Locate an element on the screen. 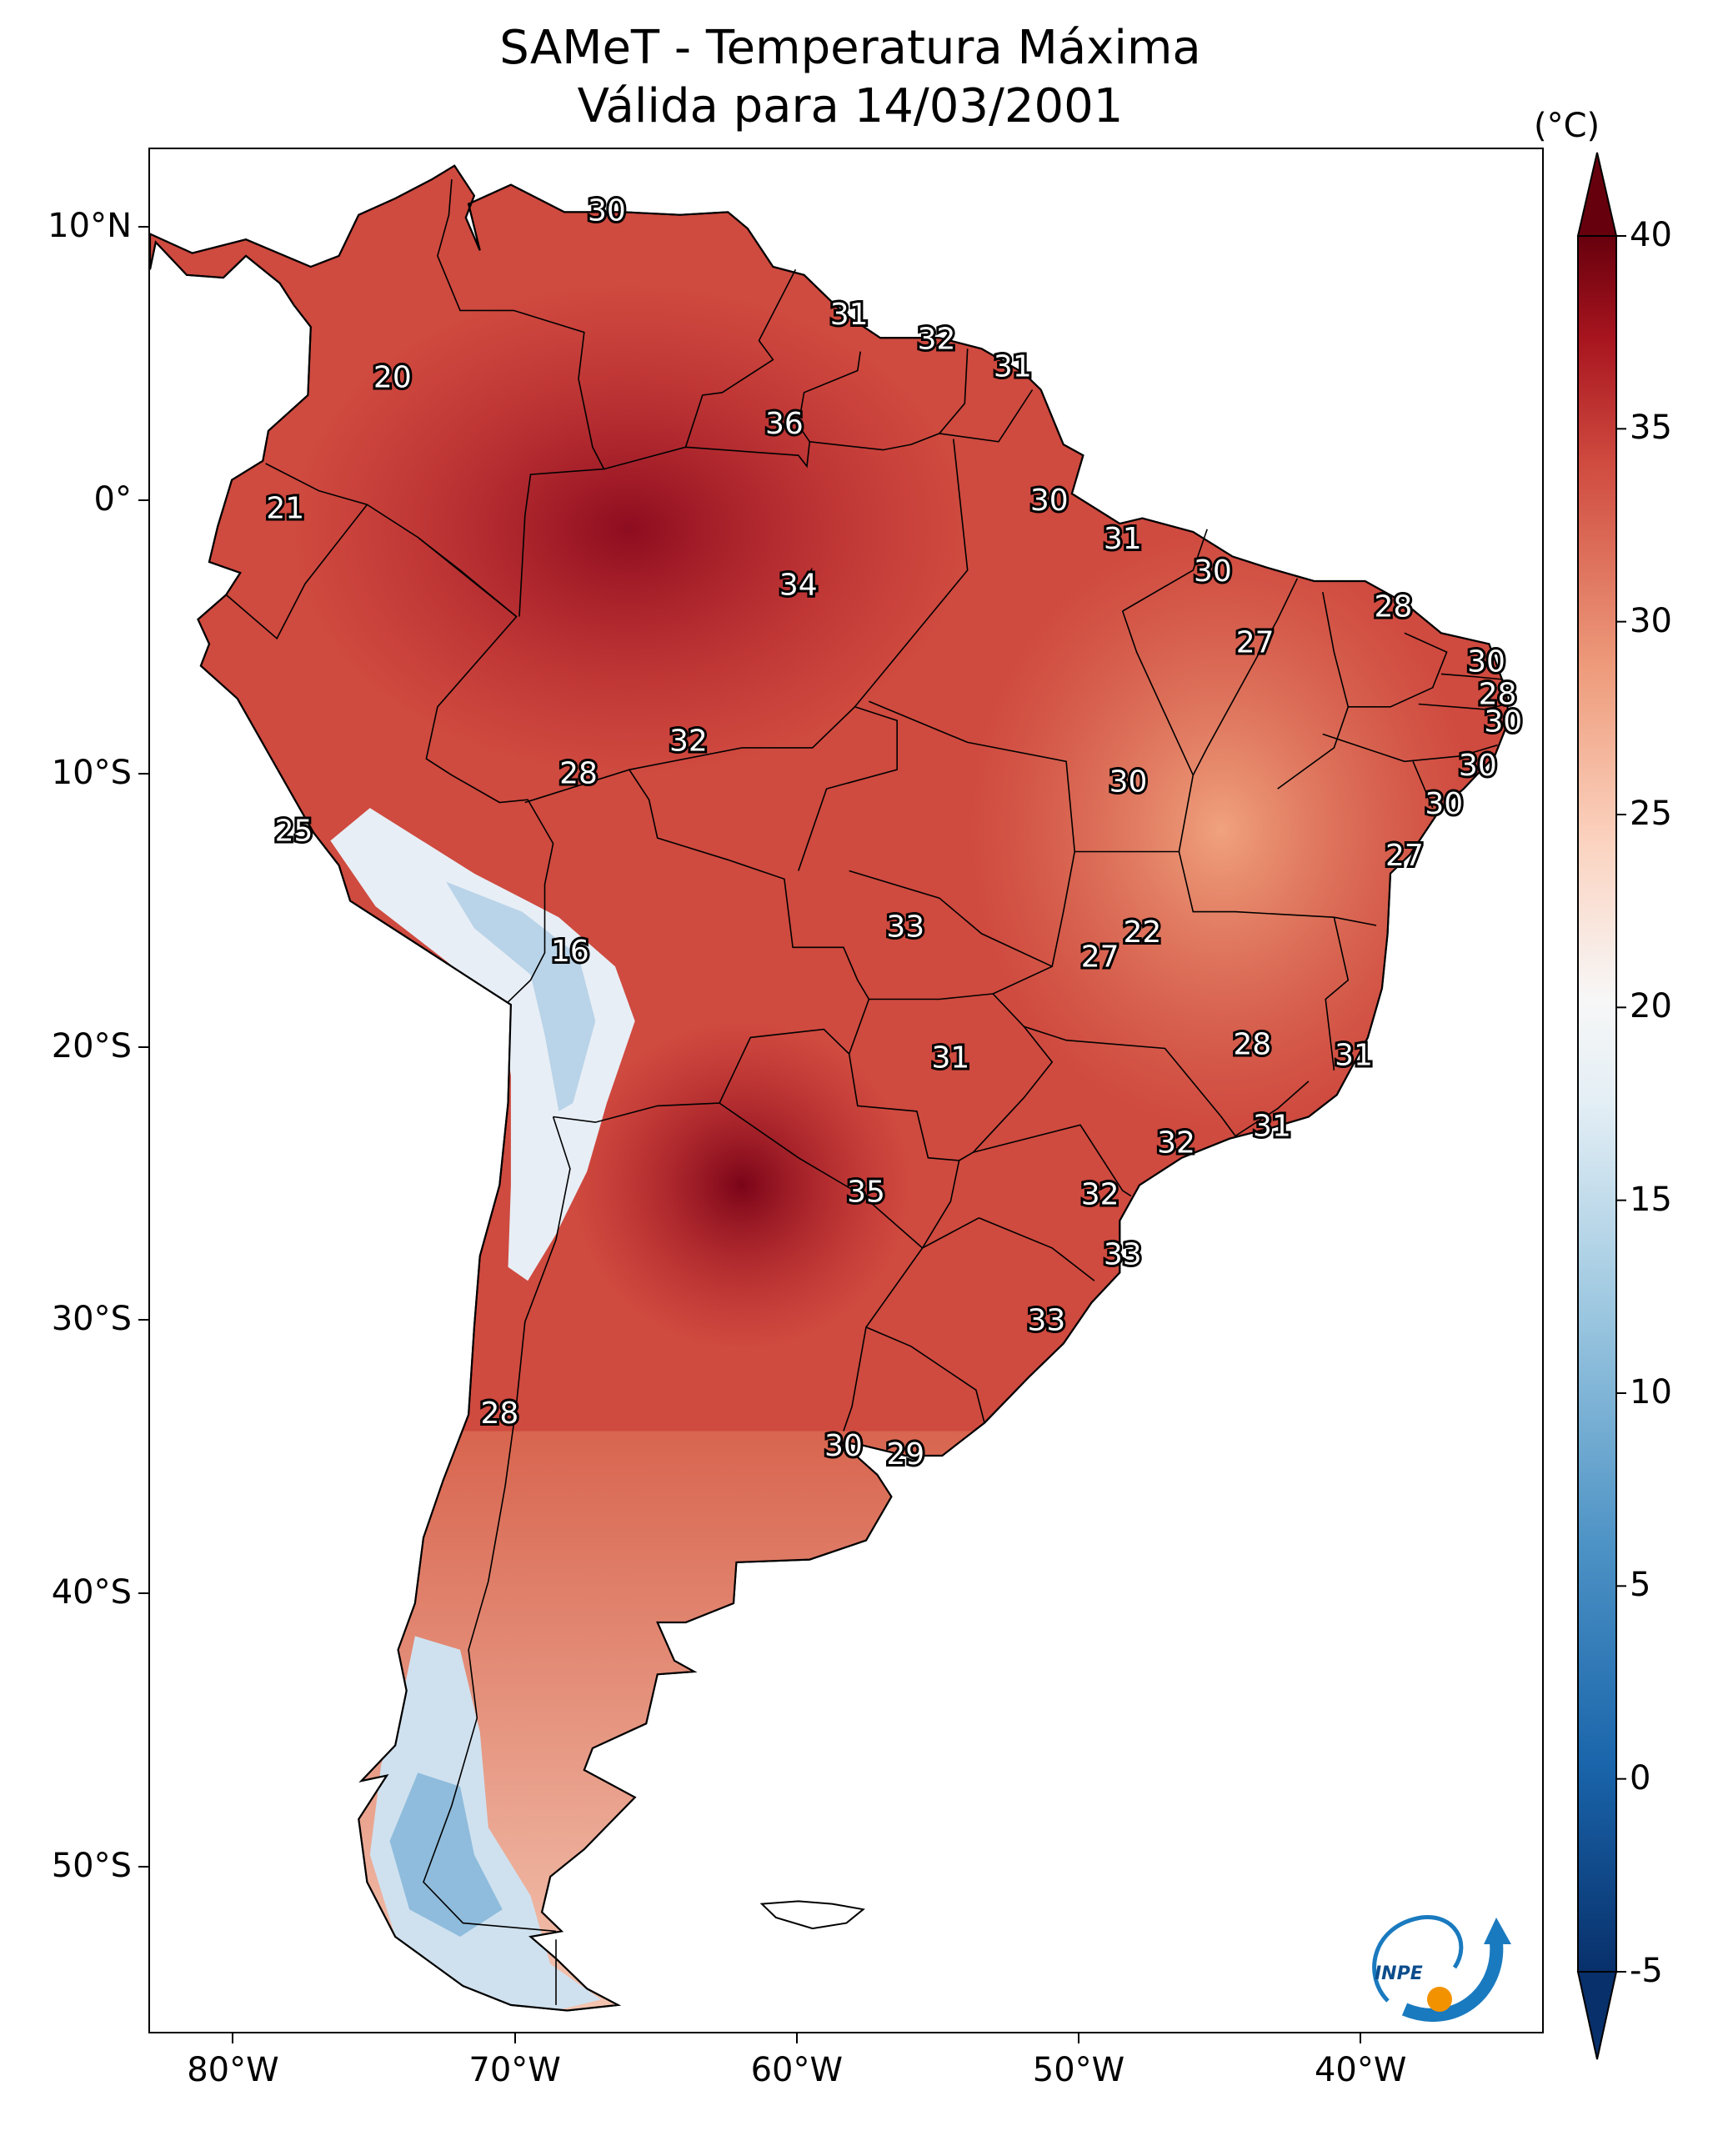  station-value: 25 is located at coordinates (294, 832).